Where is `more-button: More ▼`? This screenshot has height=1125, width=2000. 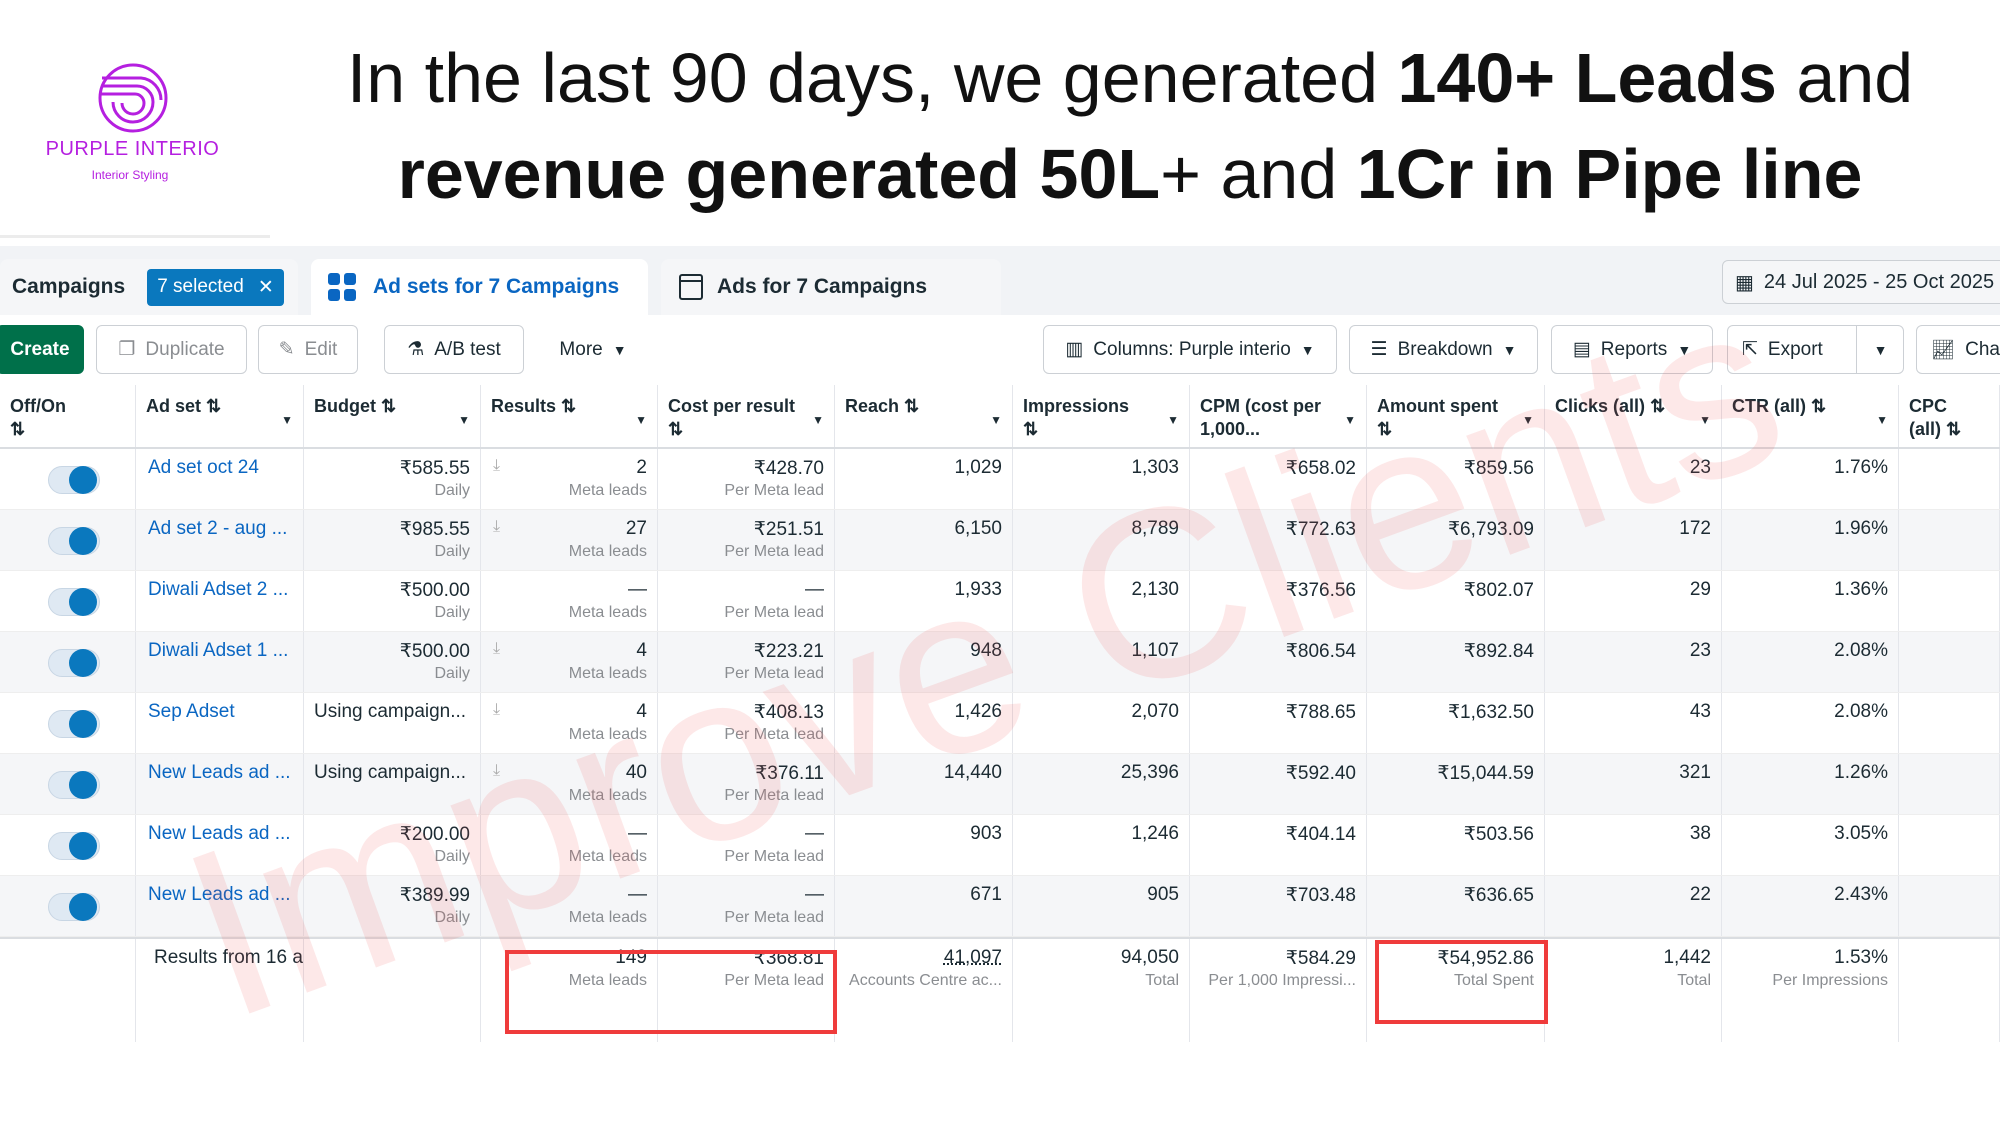 more-button: More ▼ is located at coordinates (593, 349).